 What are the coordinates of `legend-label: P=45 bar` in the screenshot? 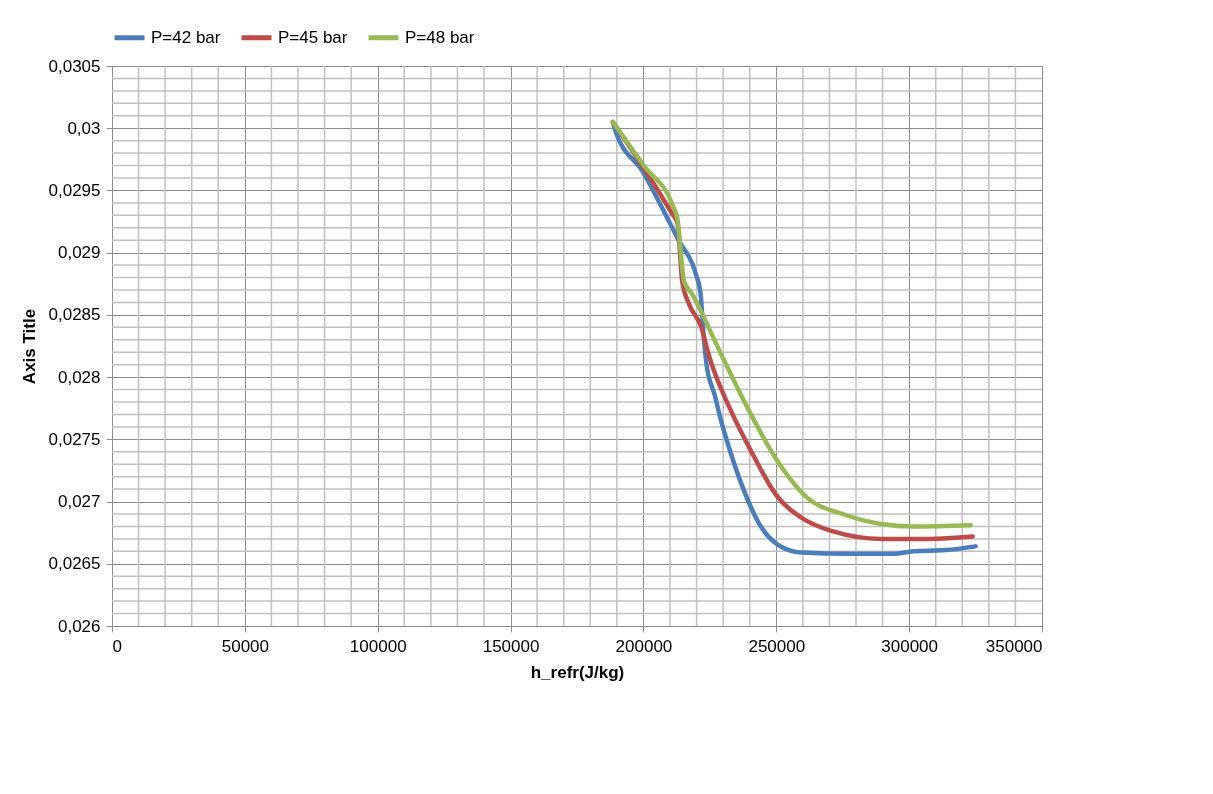 It's located at (313, 37).